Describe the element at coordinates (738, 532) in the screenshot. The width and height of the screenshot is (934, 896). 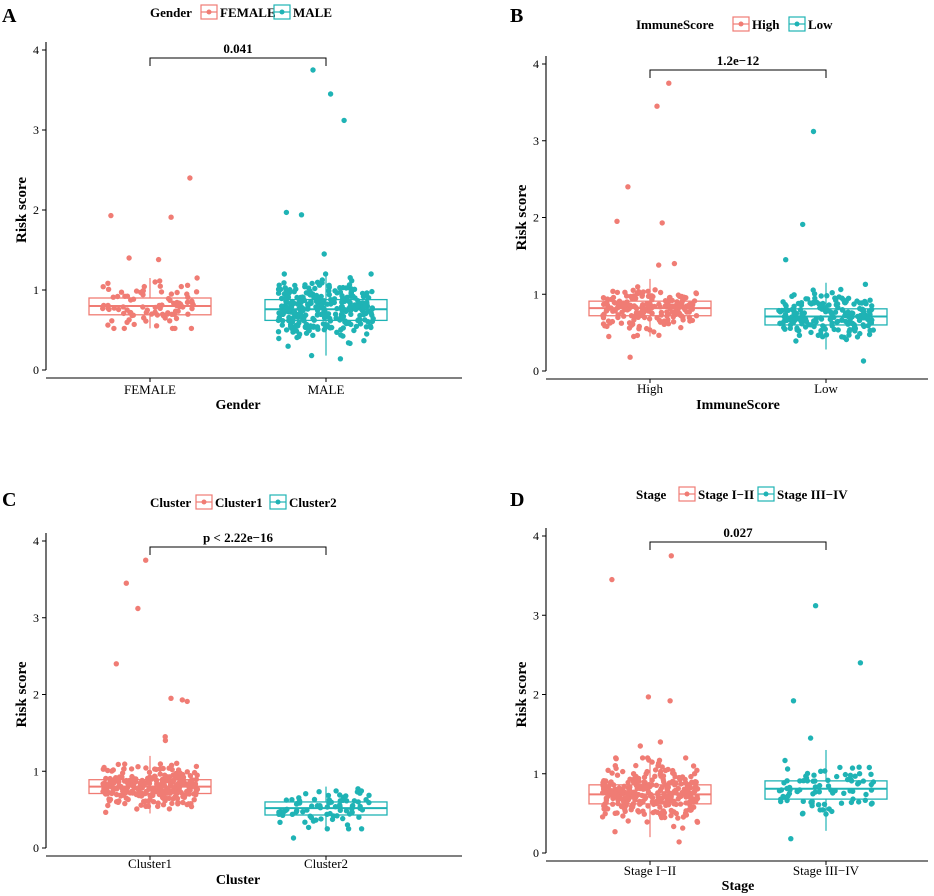
I see `comparison-label: 0.027` at that location.